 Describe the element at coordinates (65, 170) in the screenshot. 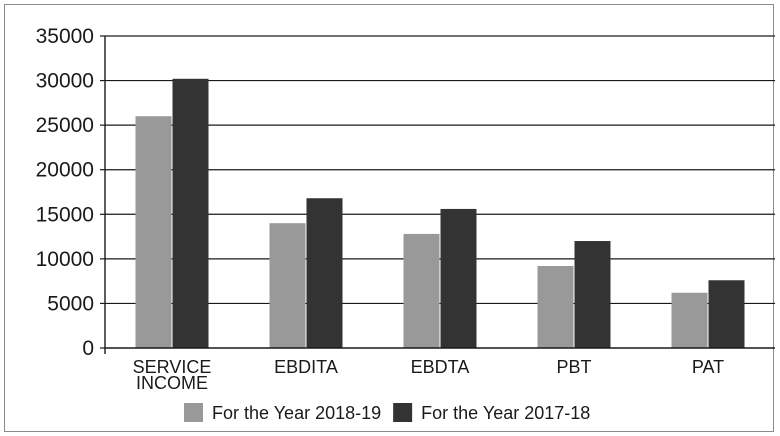

I see `y-tick-label: 20000` at that location.